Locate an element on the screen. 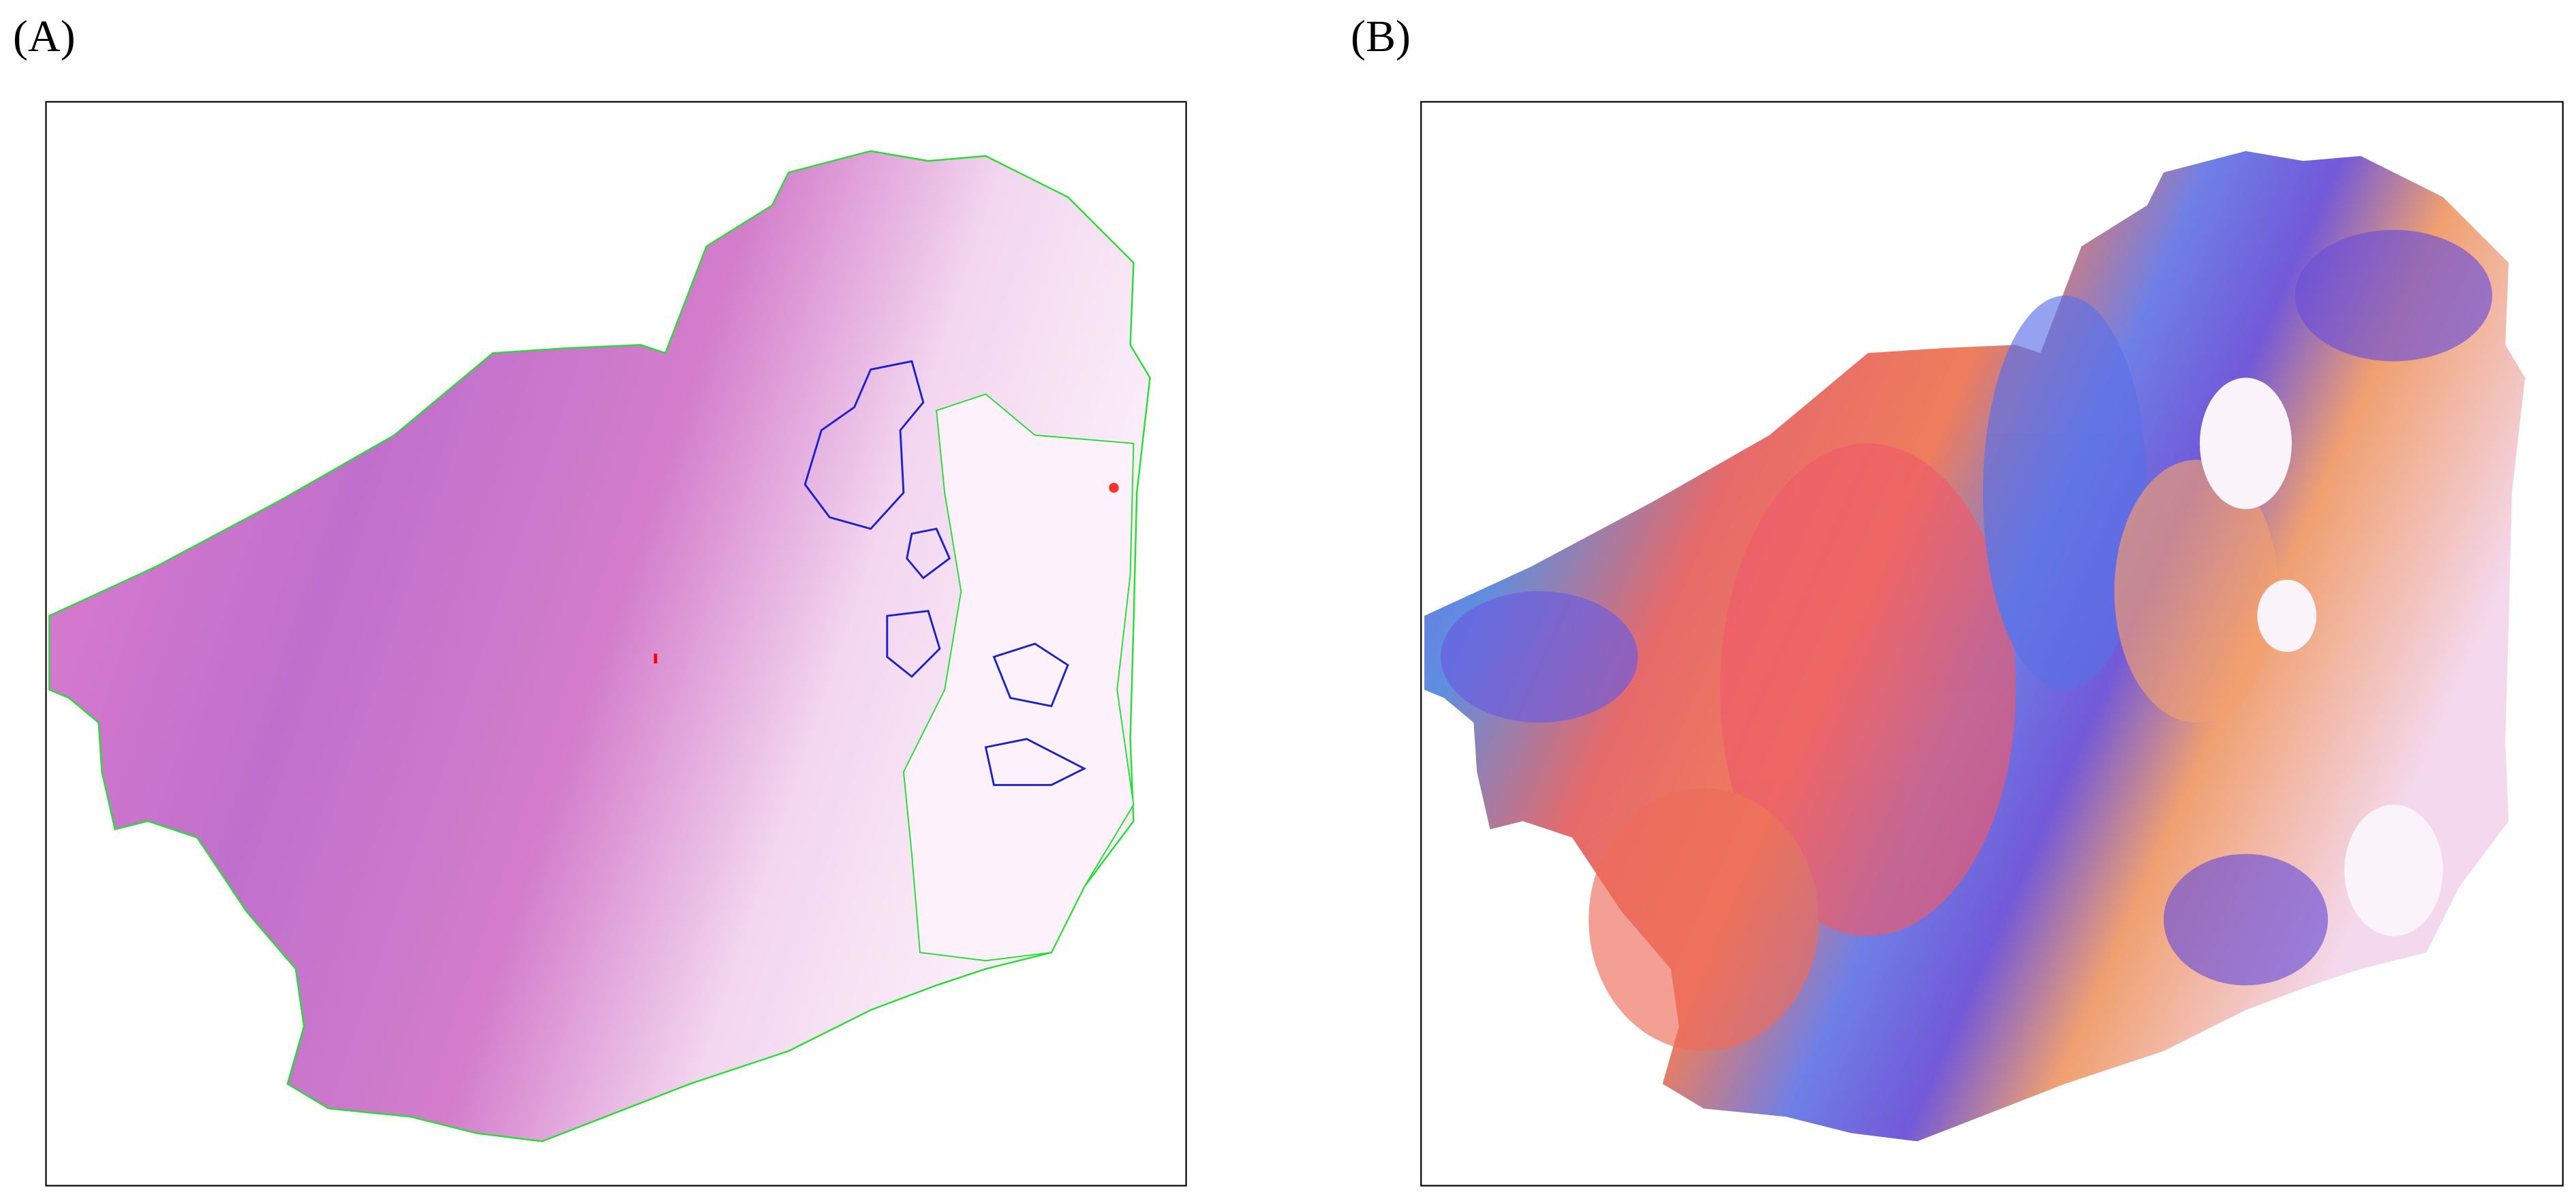 The image size is (2576, 1201). green-annotations is located at coordinates (1019, 677).